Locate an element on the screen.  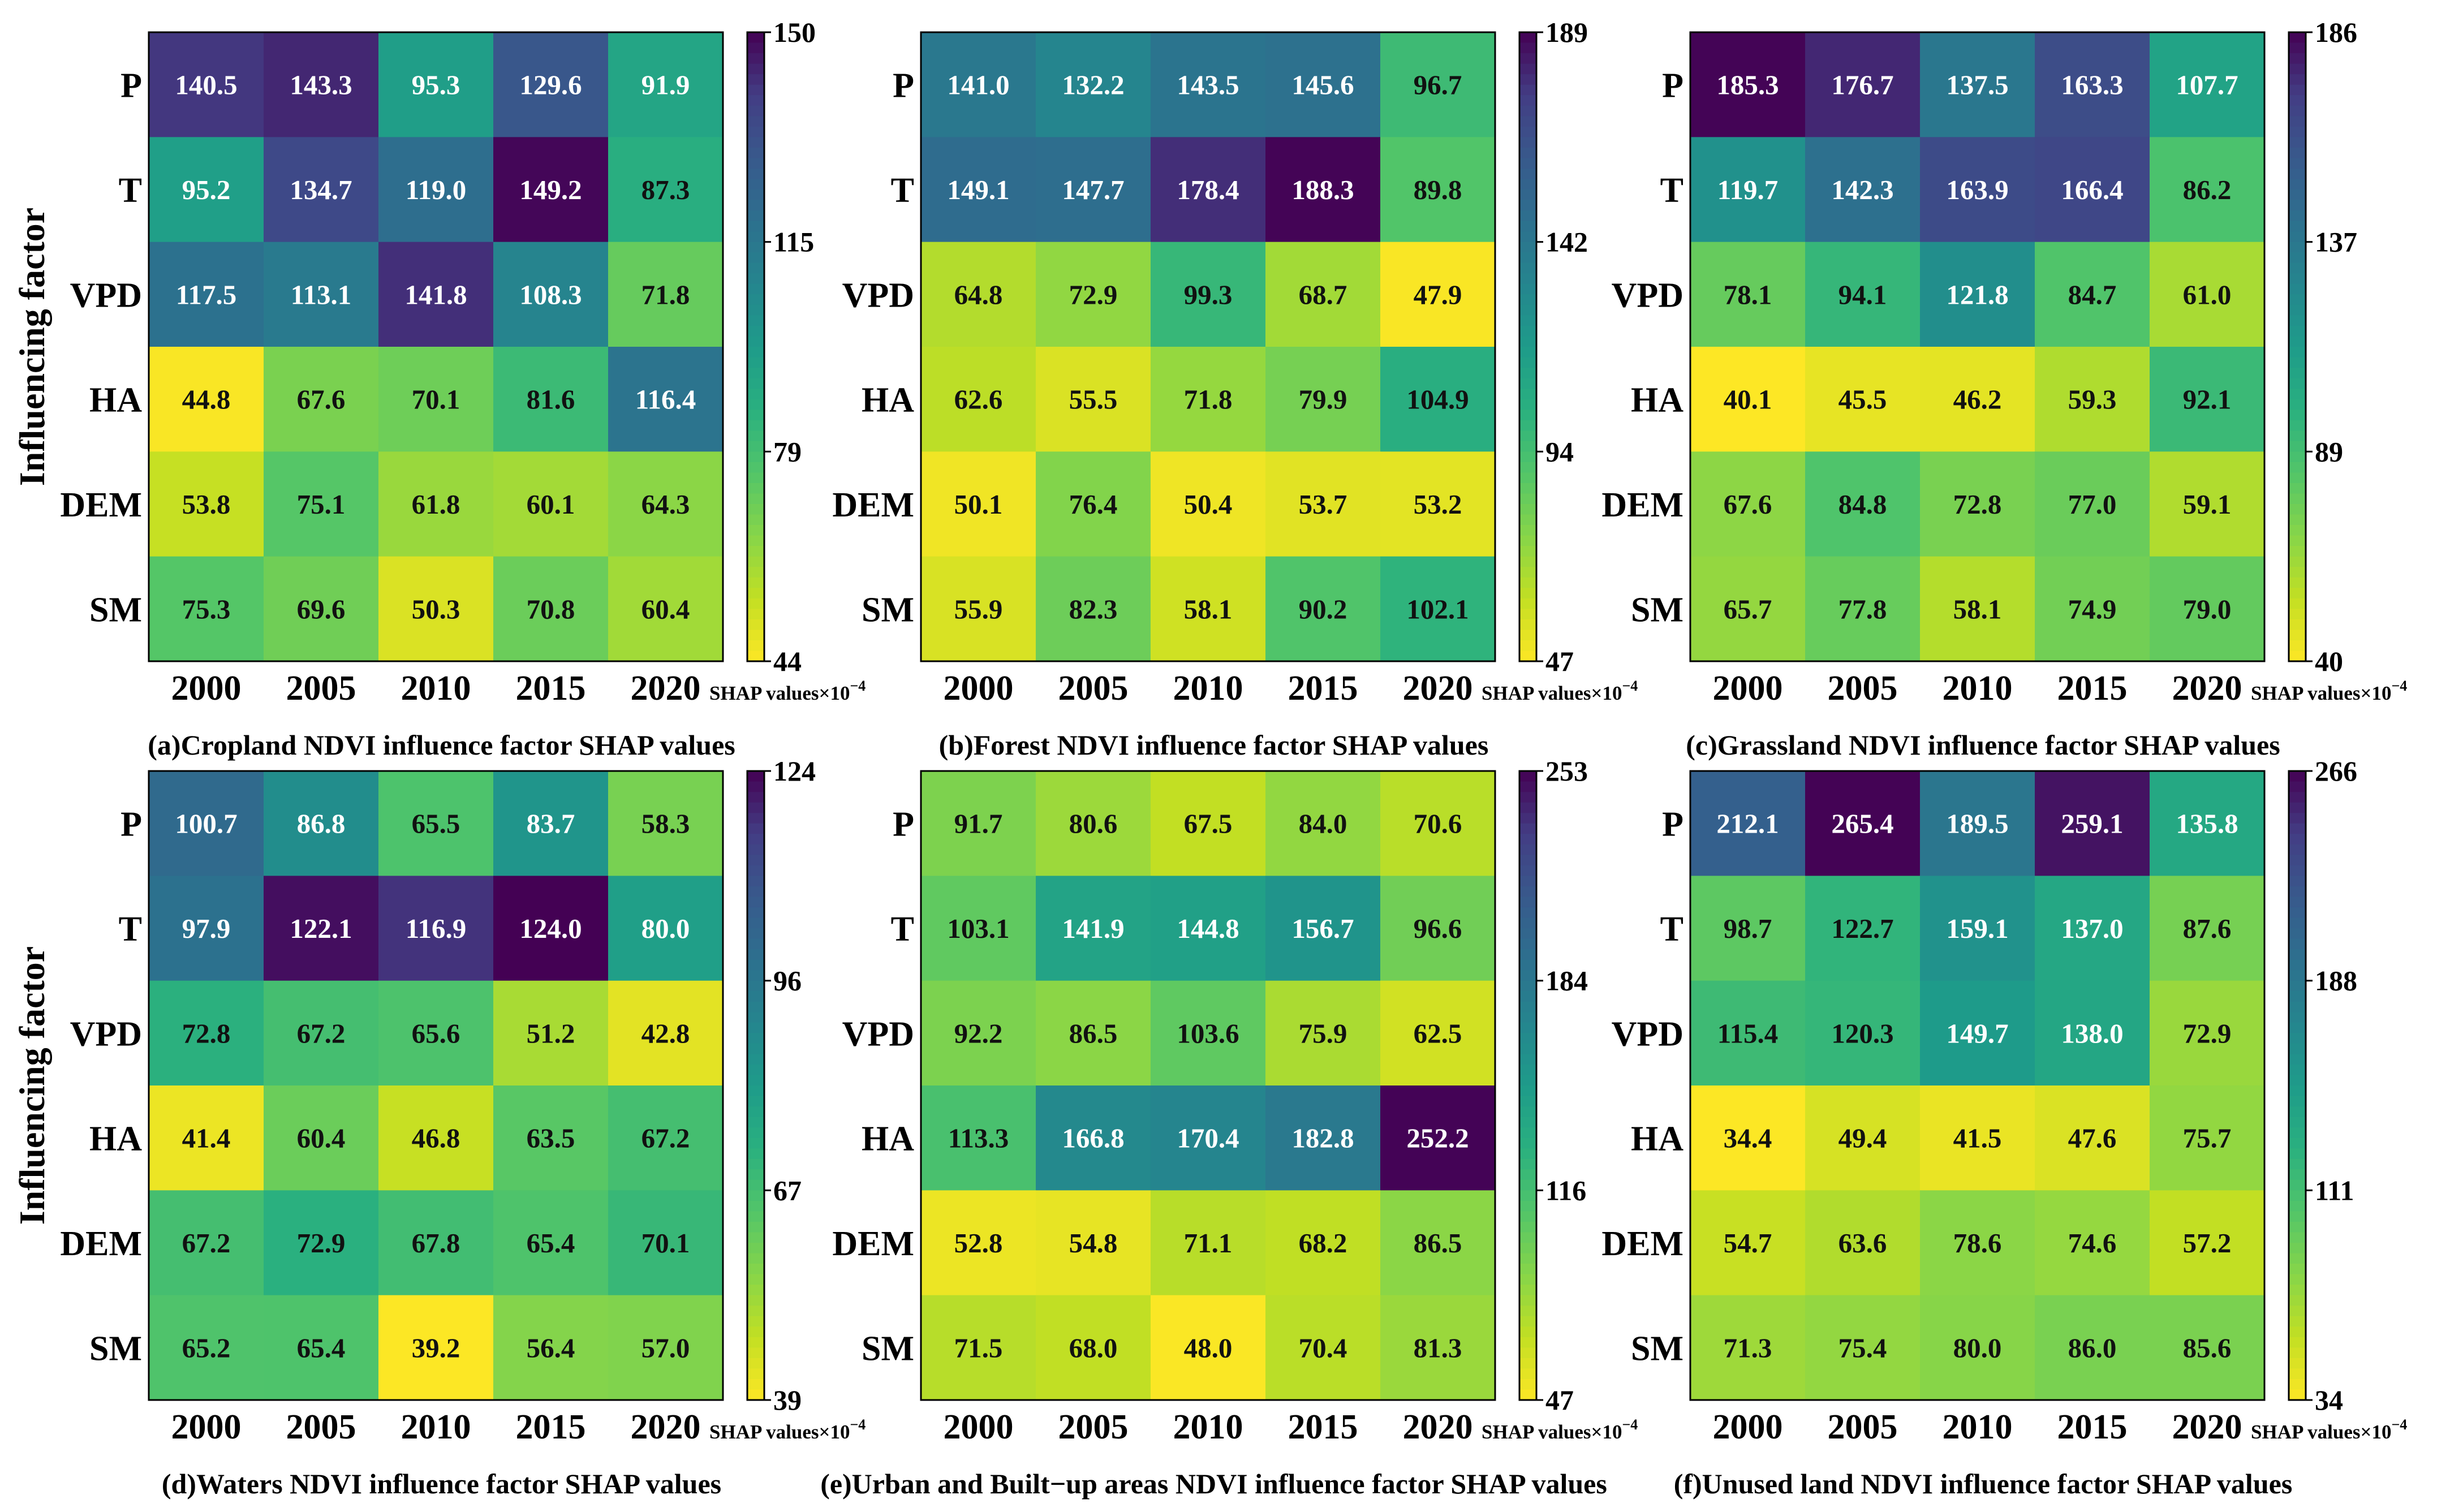
cell-value-label: 124.0 is located at coordinates (550, 928).